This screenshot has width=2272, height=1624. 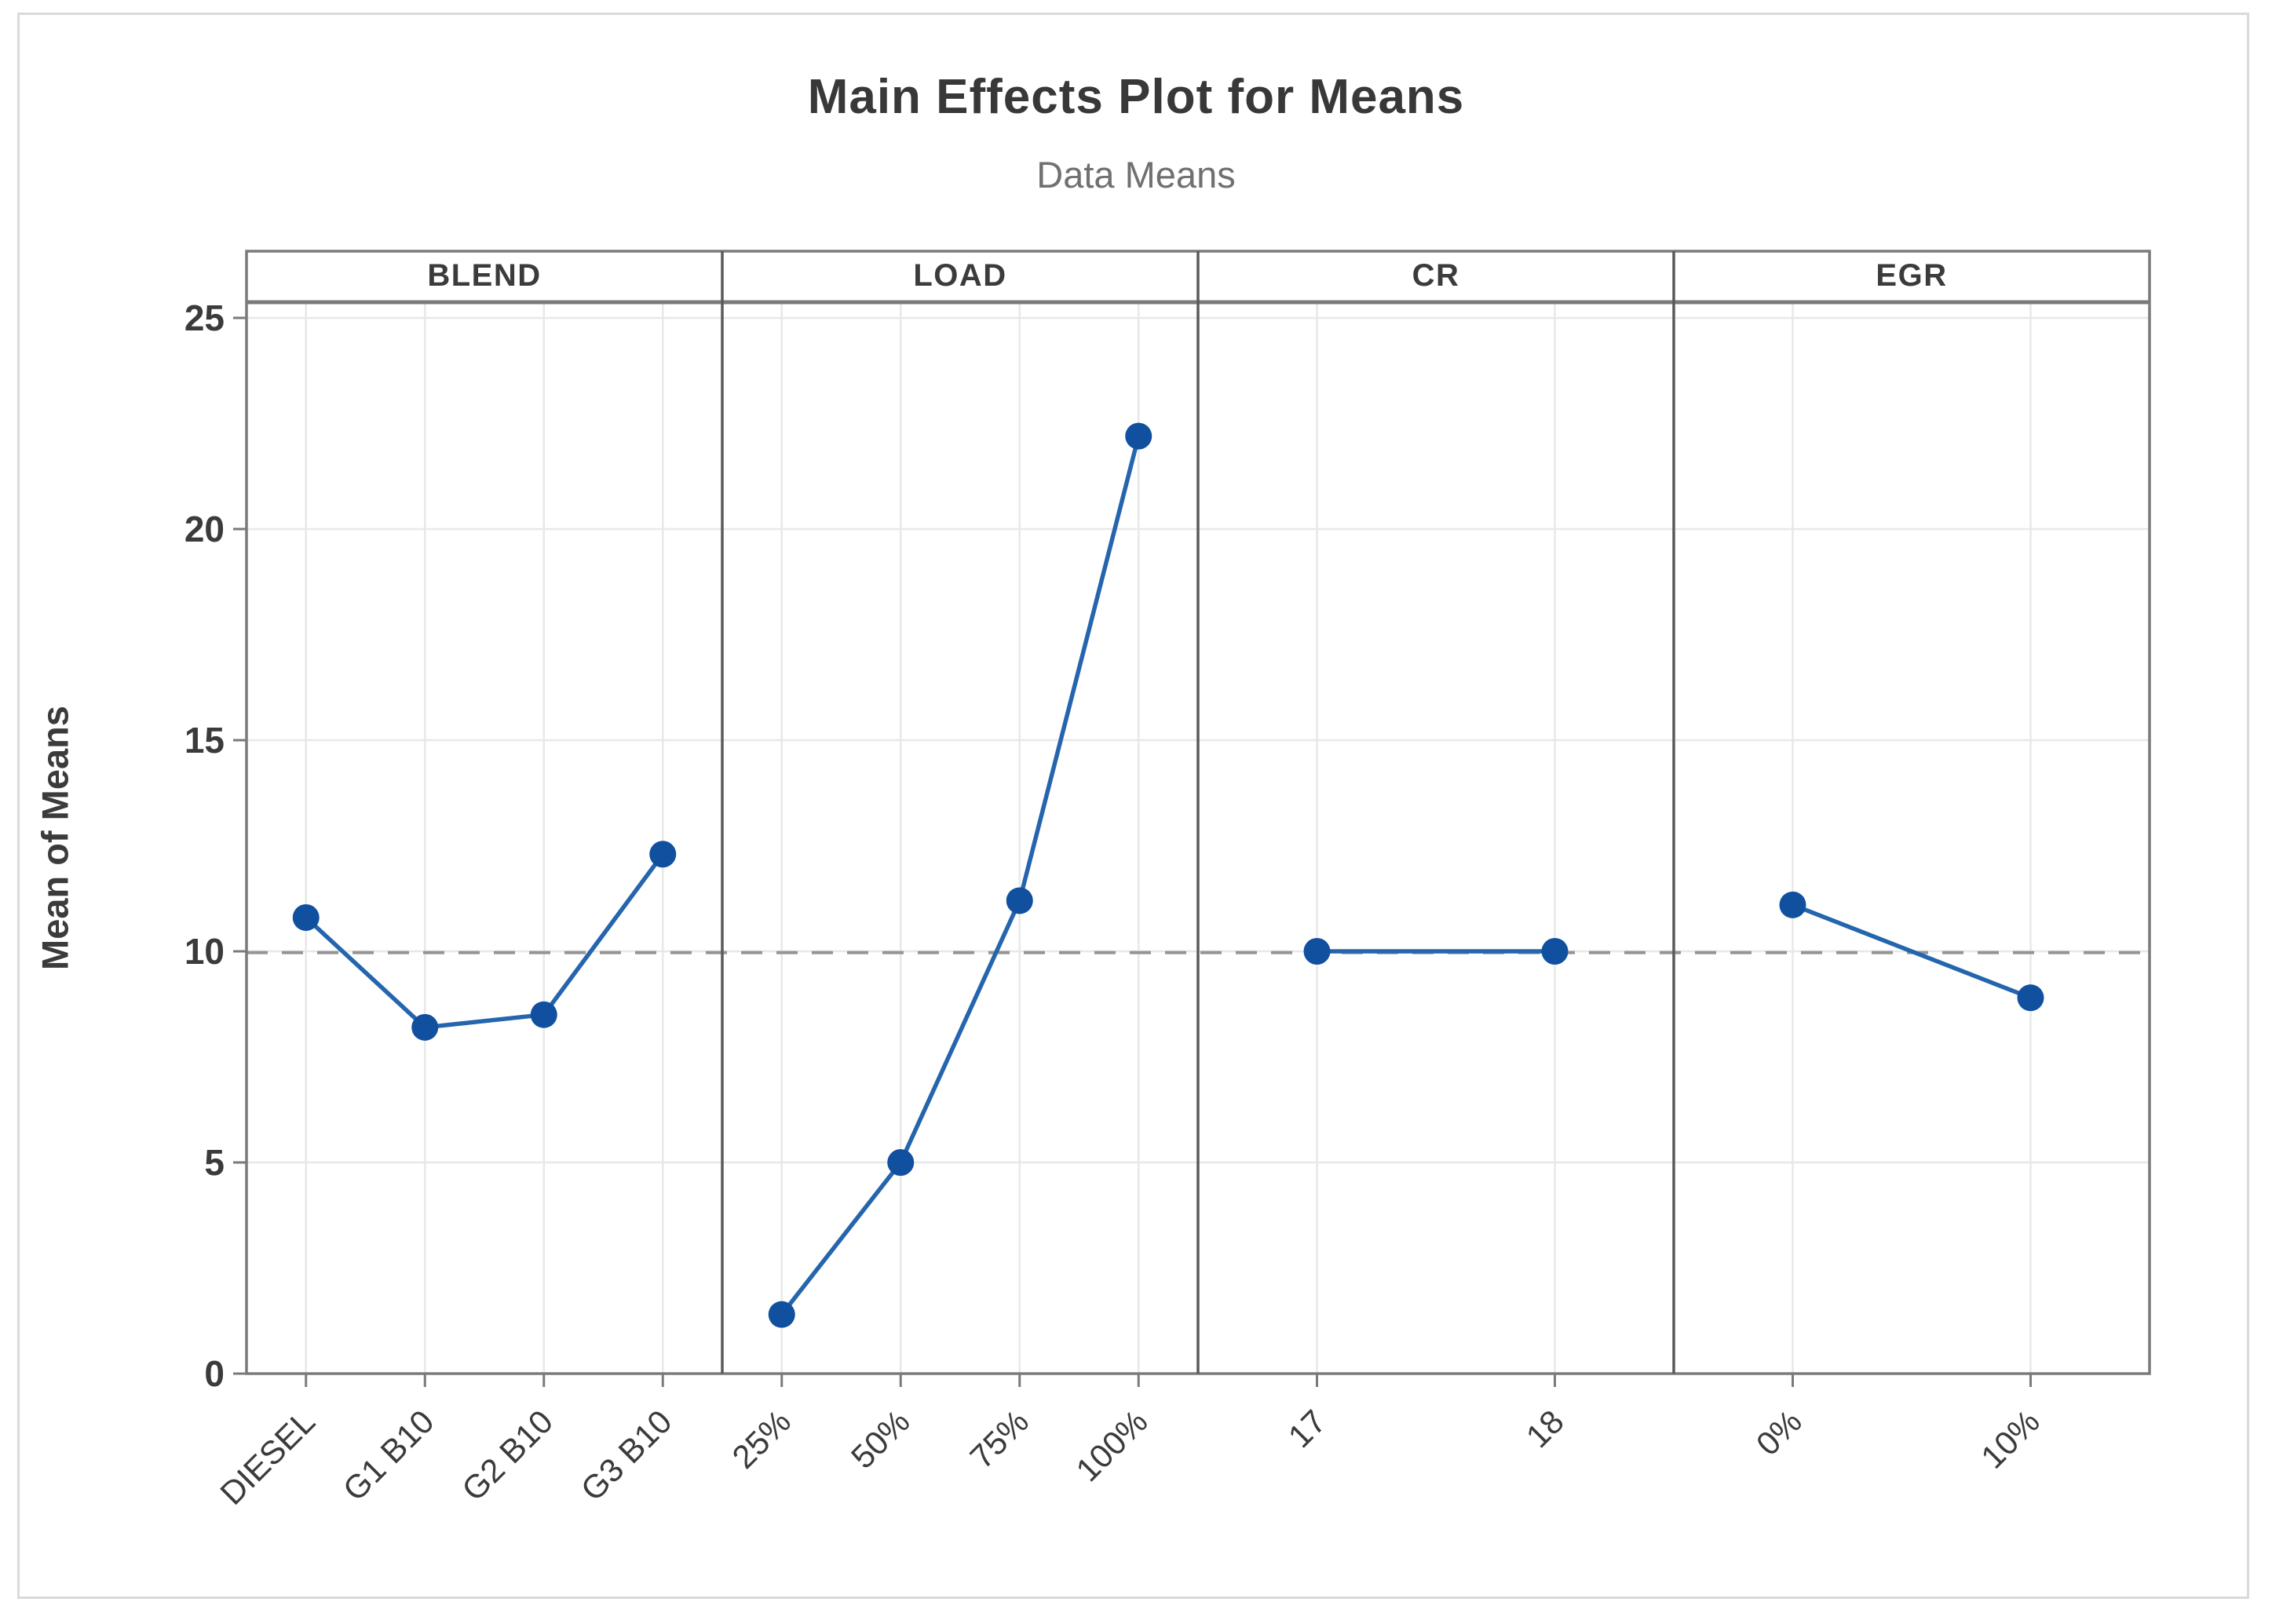 I want to click on x-tick-label: G2 B10, so click(x=507, y=1456).